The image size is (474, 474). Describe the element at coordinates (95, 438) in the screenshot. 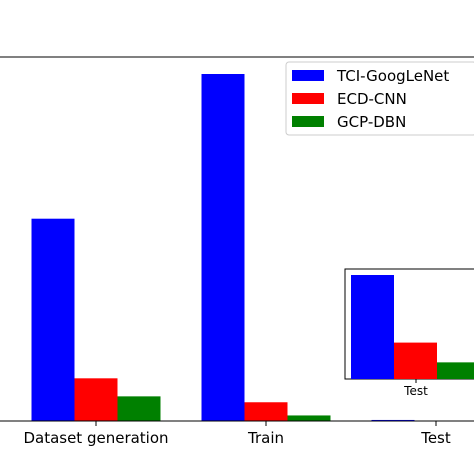

I see `x-tick-label: Dataset generation` at that location.